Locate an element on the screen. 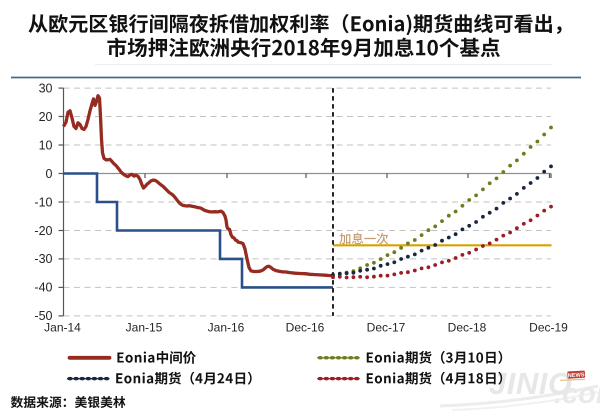 This screenshot has height=415, width=600. svg-text: -50 is located at coordinates (43, 316).